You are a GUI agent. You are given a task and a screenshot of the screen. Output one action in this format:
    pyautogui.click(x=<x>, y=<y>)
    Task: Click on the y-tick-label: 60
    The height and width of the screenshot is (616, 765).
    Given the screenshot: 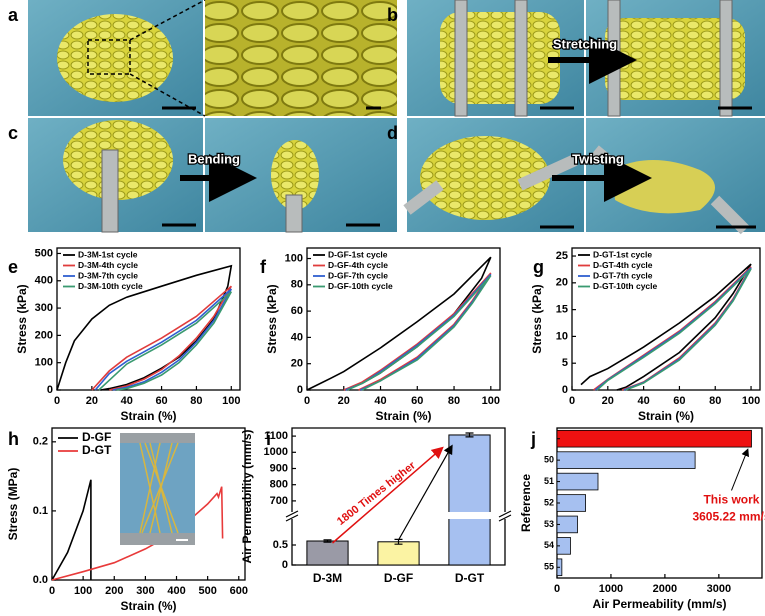 What is the action you would take?
    pyautogui.click(x=297, y=311)
    